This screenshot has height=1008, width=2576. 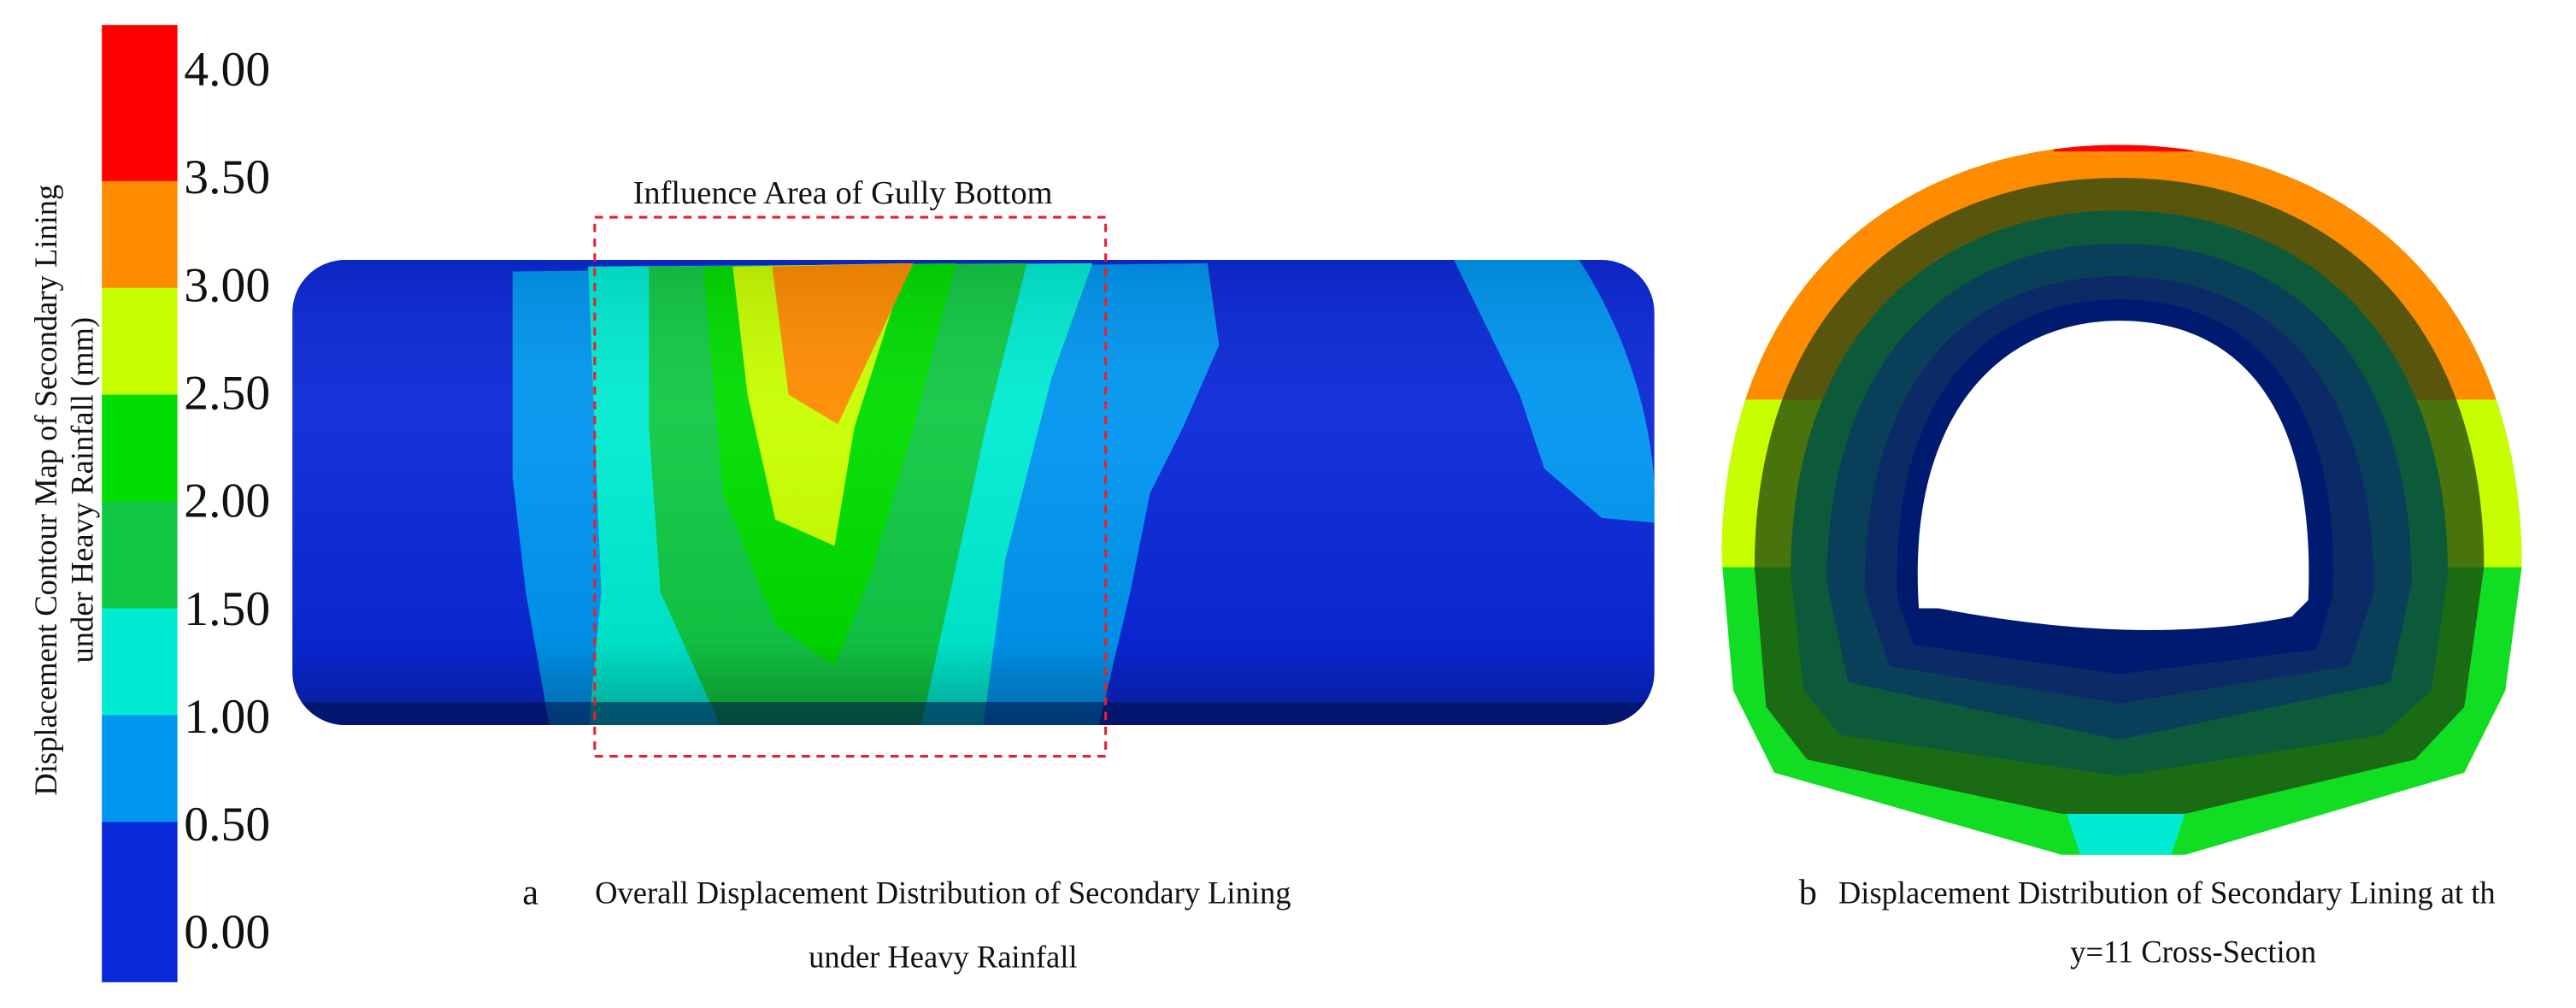 I want to click on colorbar-label: 0.00, so click(x=227, y=932).